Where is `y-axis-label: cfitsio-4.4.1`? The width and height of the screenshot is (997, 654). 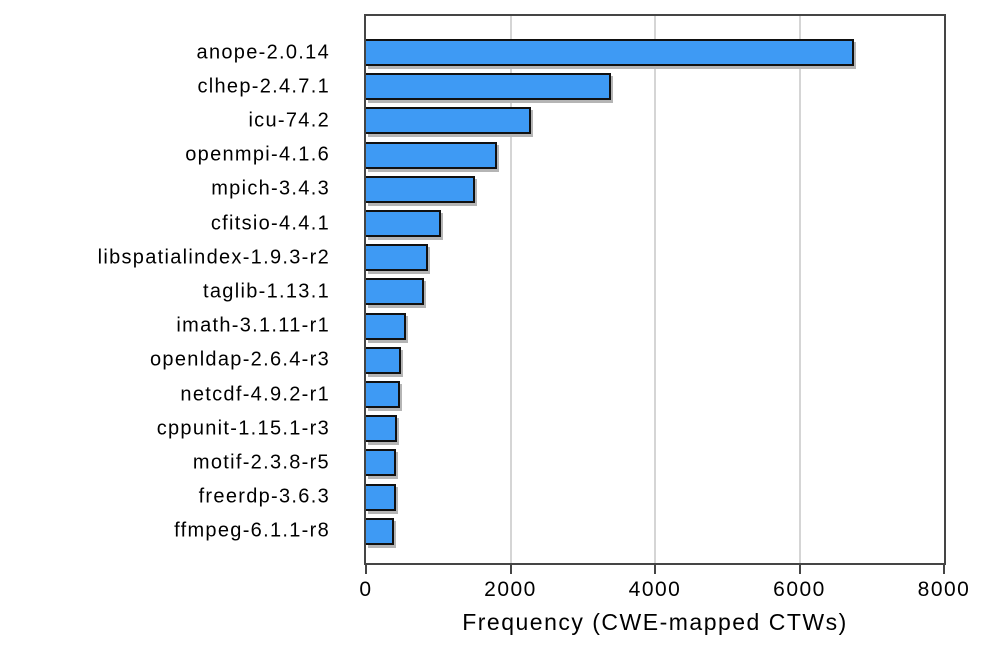
y-axis-label: cfitsio-4.4.1 is located at coordinates (270, 223).